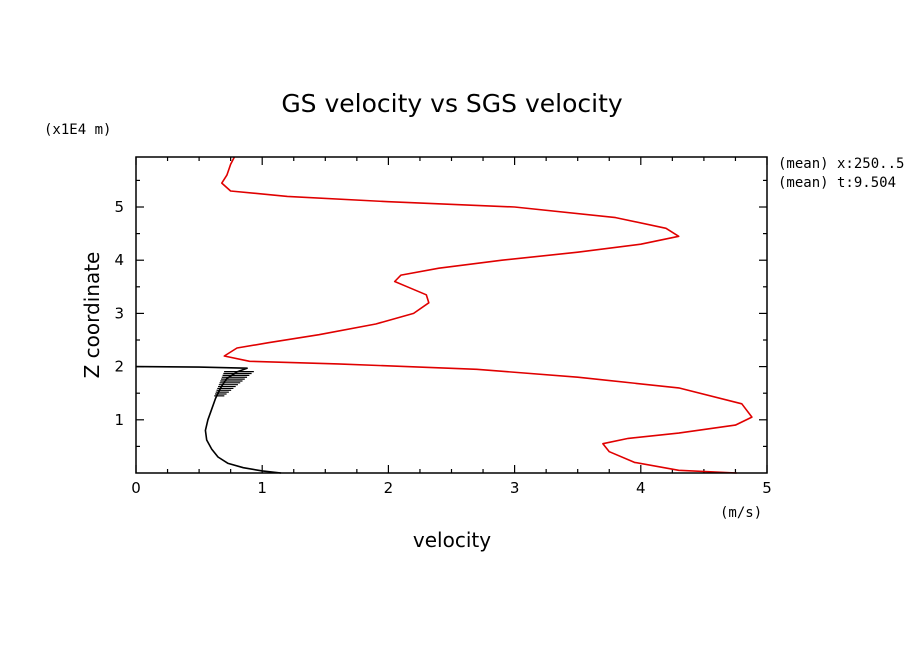  What do you see at coordinates (119, 367) in the screenshot?
I see `y-tick-label: 2` at bounding box center [119, 367].